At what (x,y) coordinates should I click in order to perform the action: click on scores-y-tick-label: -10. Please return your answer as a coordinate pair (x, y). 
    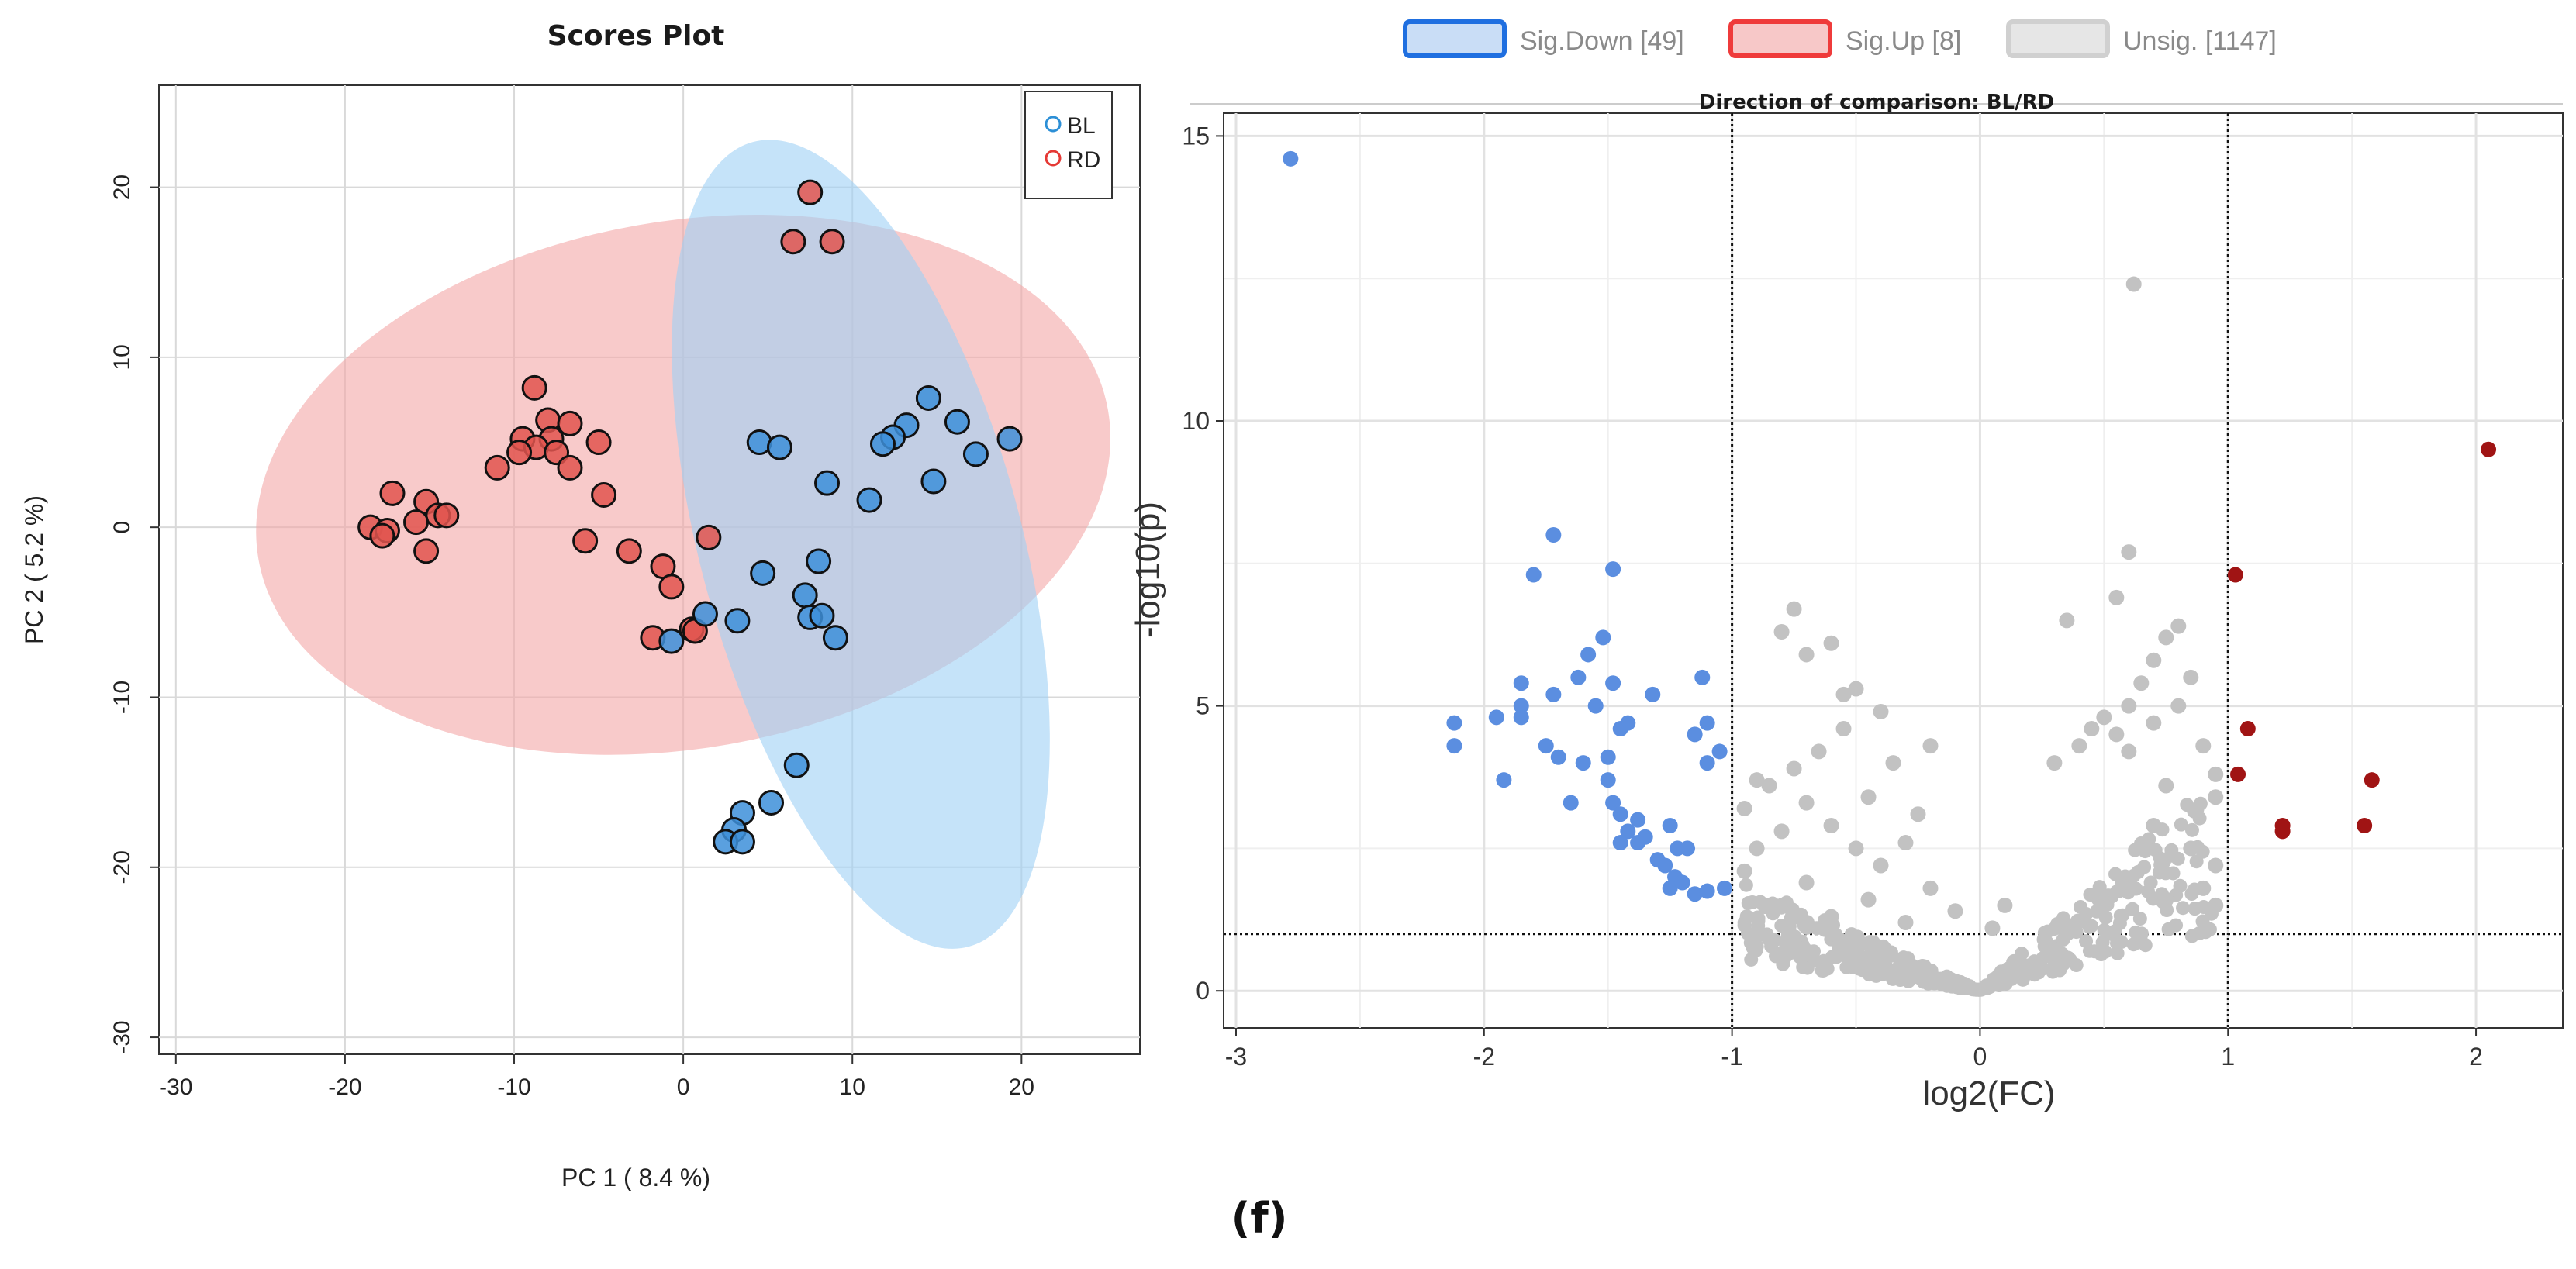
    Looking at the image, I should click on (122, 697).